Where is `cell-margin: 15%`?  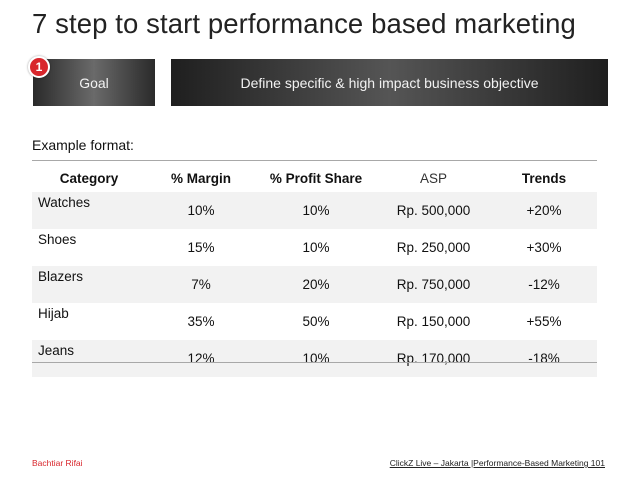
cell-margin: 15% is located at coordinates (201, 247).